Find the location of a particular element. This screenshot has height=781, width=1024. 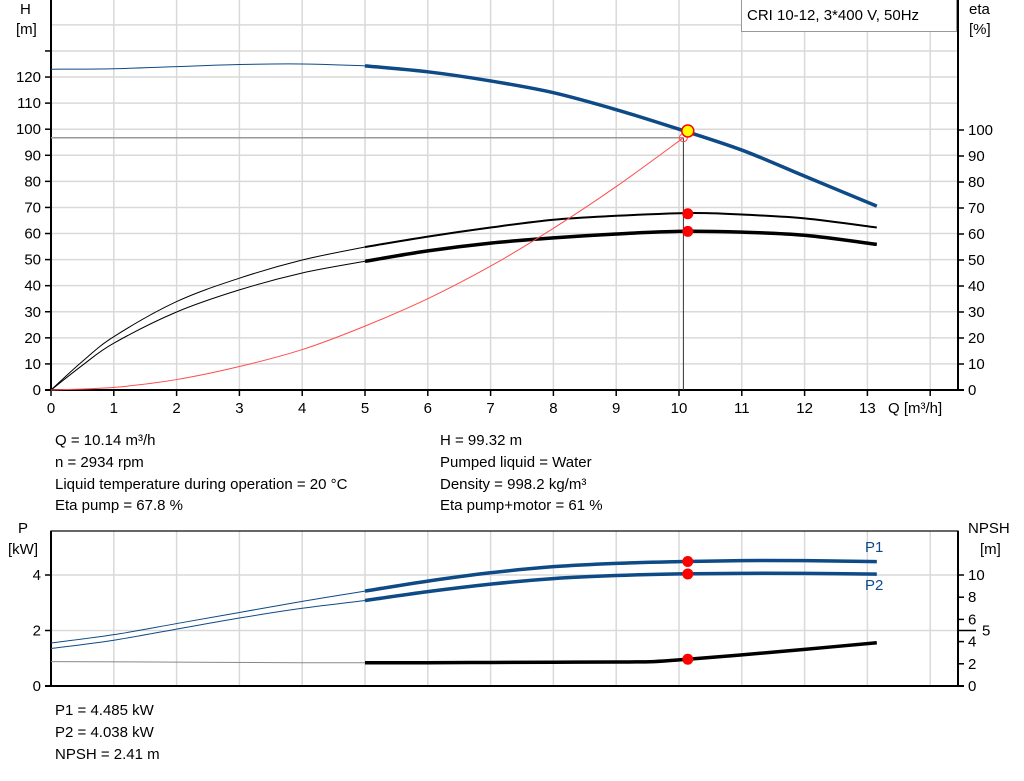

p2-duty-marker is located at coordinates (688, 574).